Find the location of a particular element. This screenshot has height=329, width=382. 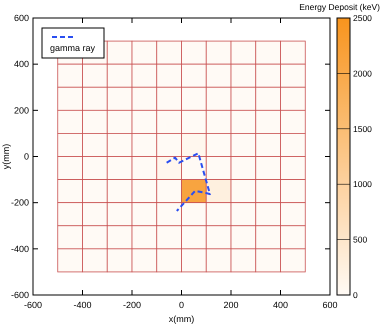

color-bar-label: 1000 is located at coordinates (362, 184).